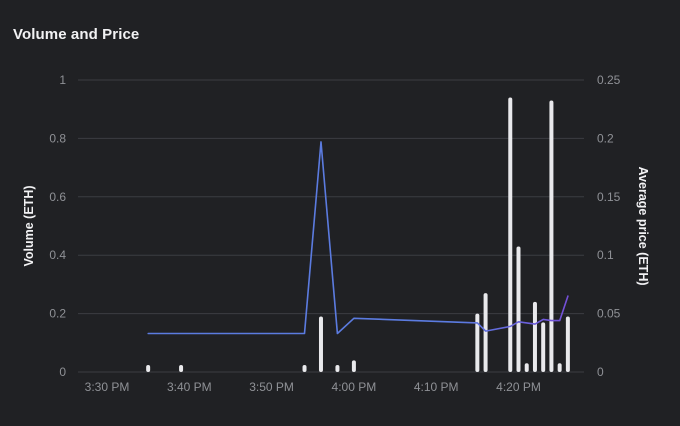 Image resolution: width=680 pixels, height=426 pixels. What do you see at coordinates (643, 225) in the screenshot?
I see `right-axis-title: Average price (ETH)` at bounding box center [643, 225].